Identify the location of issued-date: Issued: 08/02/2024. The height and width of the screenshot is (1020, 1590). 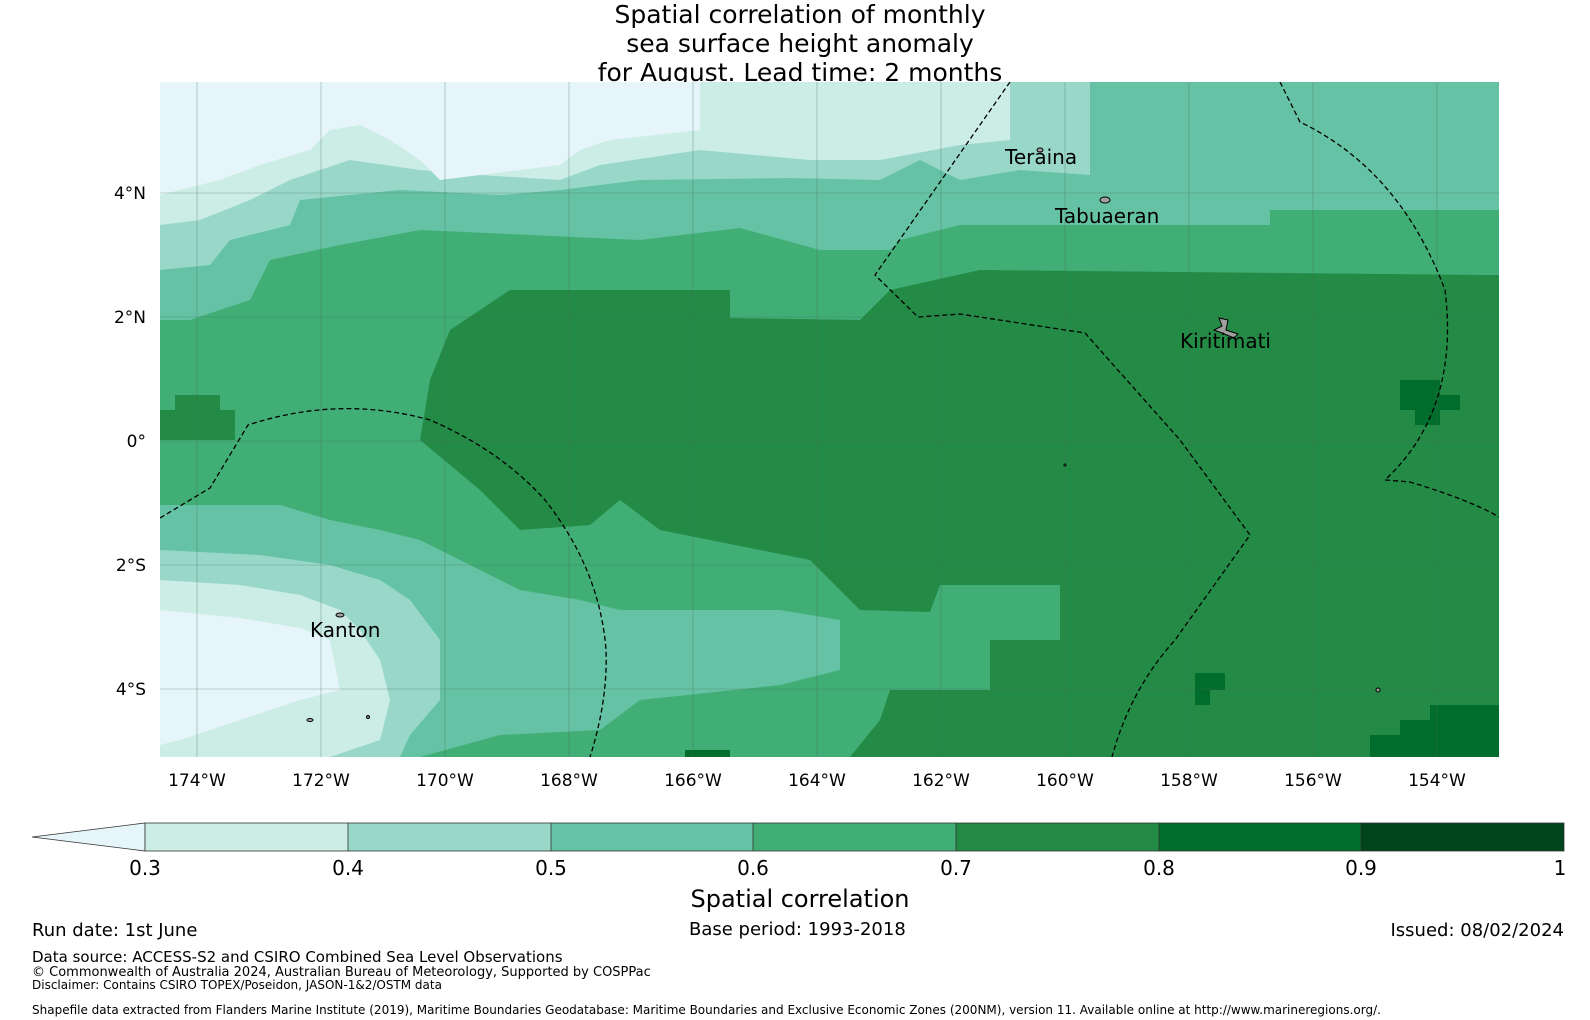
(1477, 930).